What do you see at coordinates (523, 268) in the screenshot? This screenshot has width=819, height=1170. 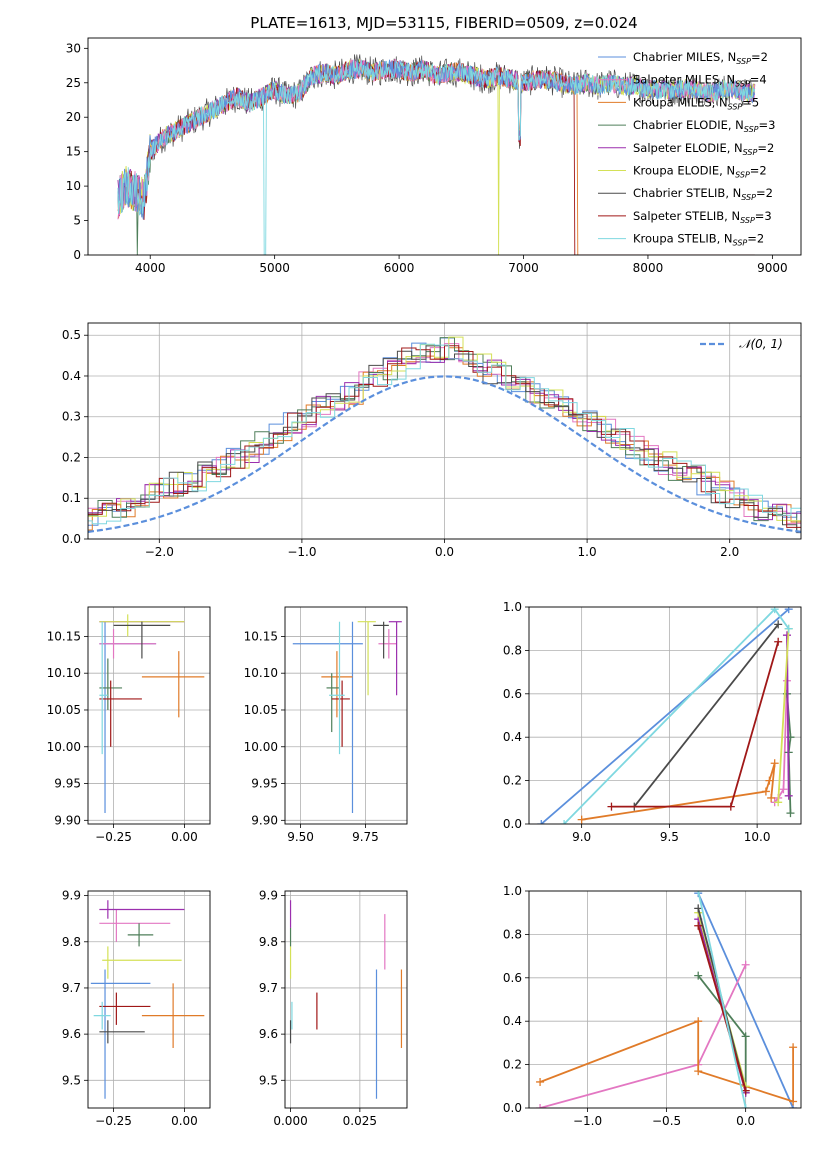 I see `x-tick-label: 7000` at bounding box center [523, 268].